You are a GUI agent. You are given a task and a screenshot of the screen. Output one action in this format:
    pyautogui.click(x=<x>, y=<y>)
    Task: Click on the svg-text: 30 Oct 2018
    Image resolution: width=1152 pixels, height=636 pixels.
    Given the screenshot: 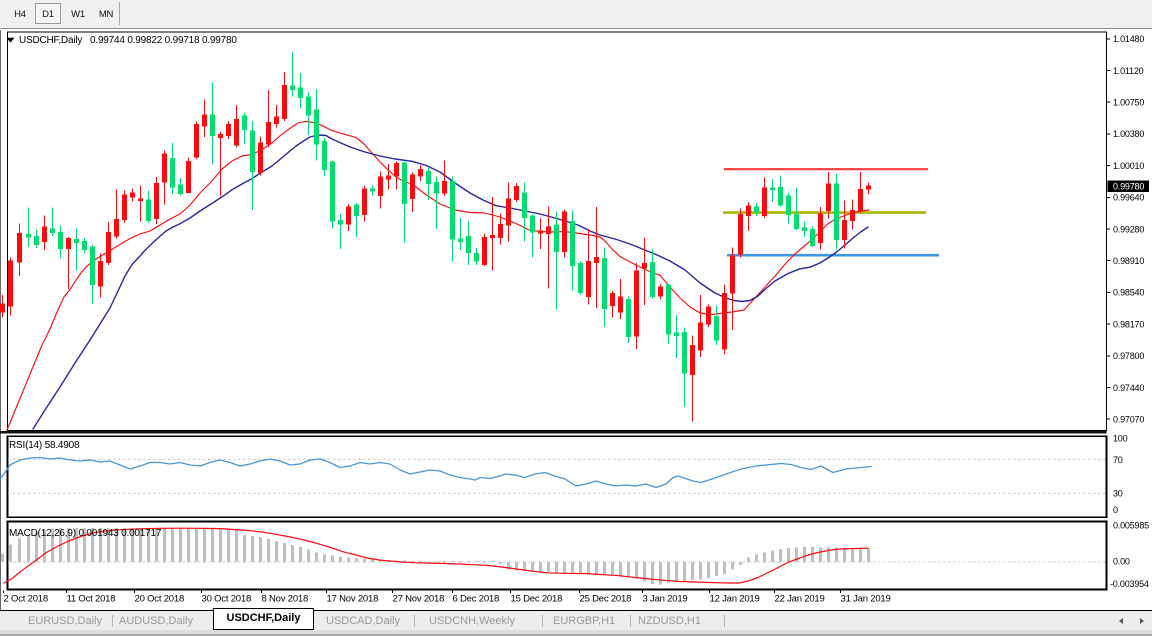 What is the action you would take?
    pyautogui.click(x=227, y=599)
    